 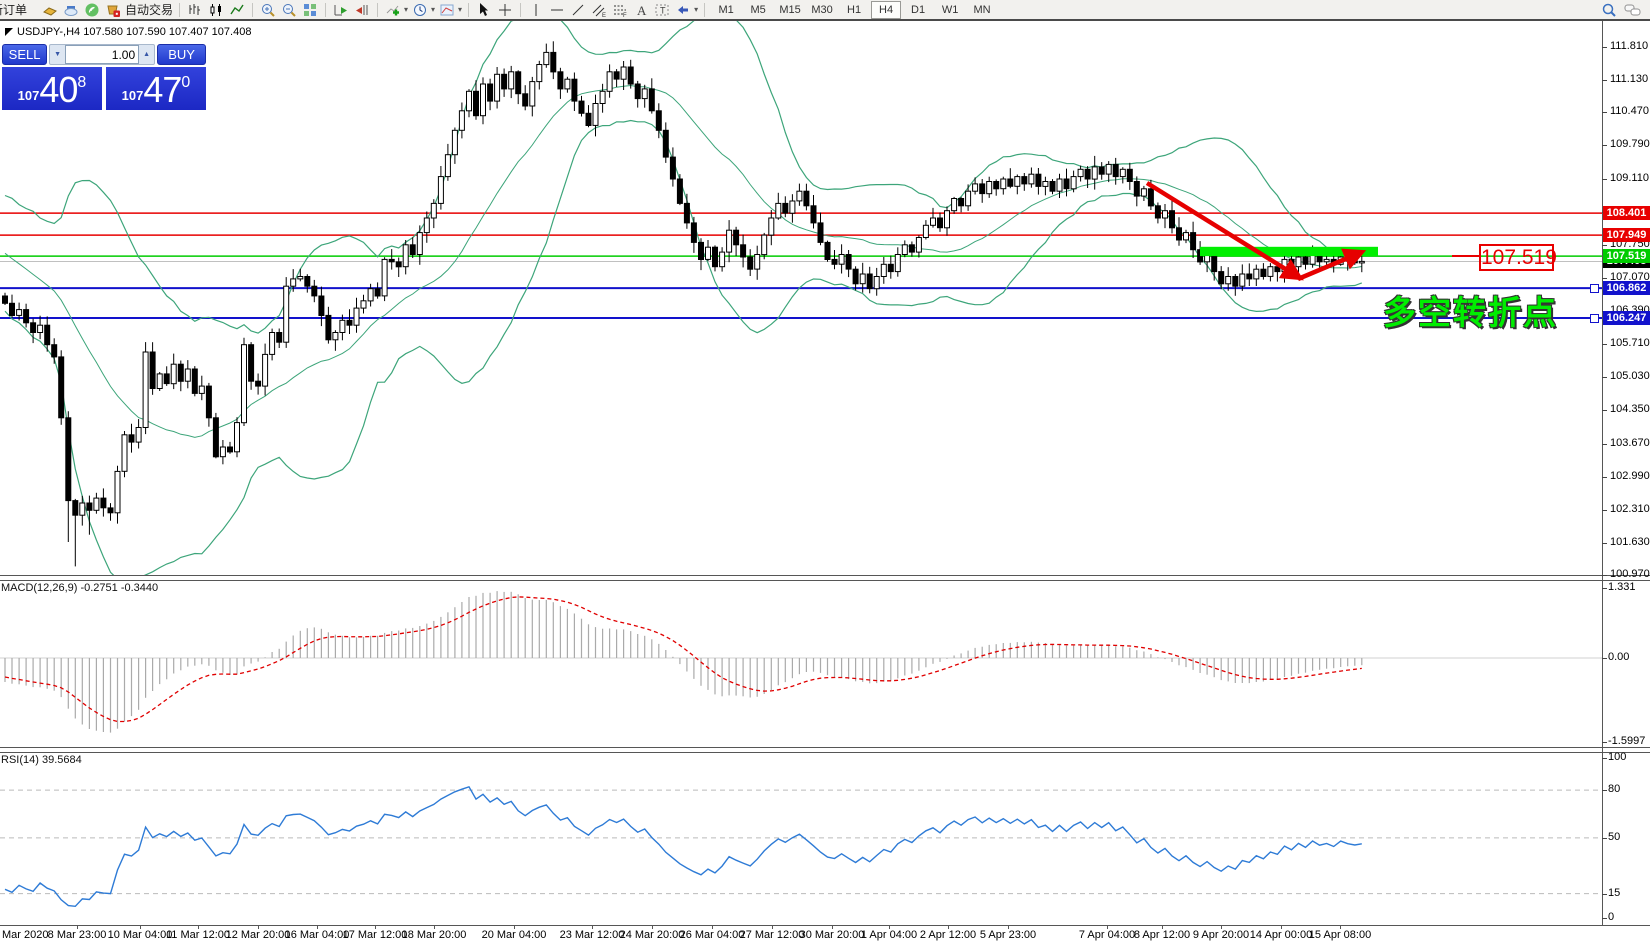 What do you see at coordinates (950, 9) in the screenshot?
I see `timeframe-button-w1: W1` at bounding box center [950, 9].